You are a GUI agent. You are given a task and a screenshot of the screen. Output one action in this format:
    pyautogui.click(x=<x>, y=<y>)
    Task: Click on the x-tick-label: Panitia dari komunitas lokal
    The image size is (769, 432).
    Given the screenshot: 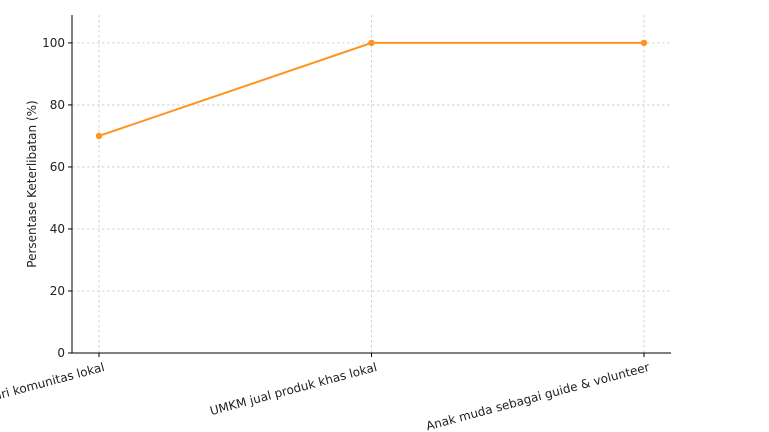 What is the action you would take?
    pyautogui.click(x=53, y=388)
    